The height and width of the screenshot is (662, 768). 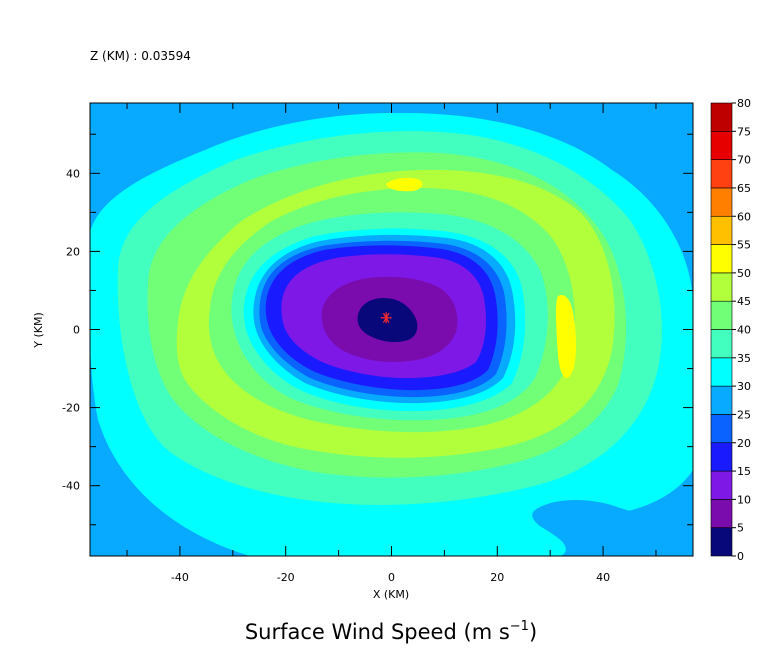 What do you see at coordinates (744, 245) in the screenshot?
I see `colorbar-label: 55` at bounding box center [744, 245].